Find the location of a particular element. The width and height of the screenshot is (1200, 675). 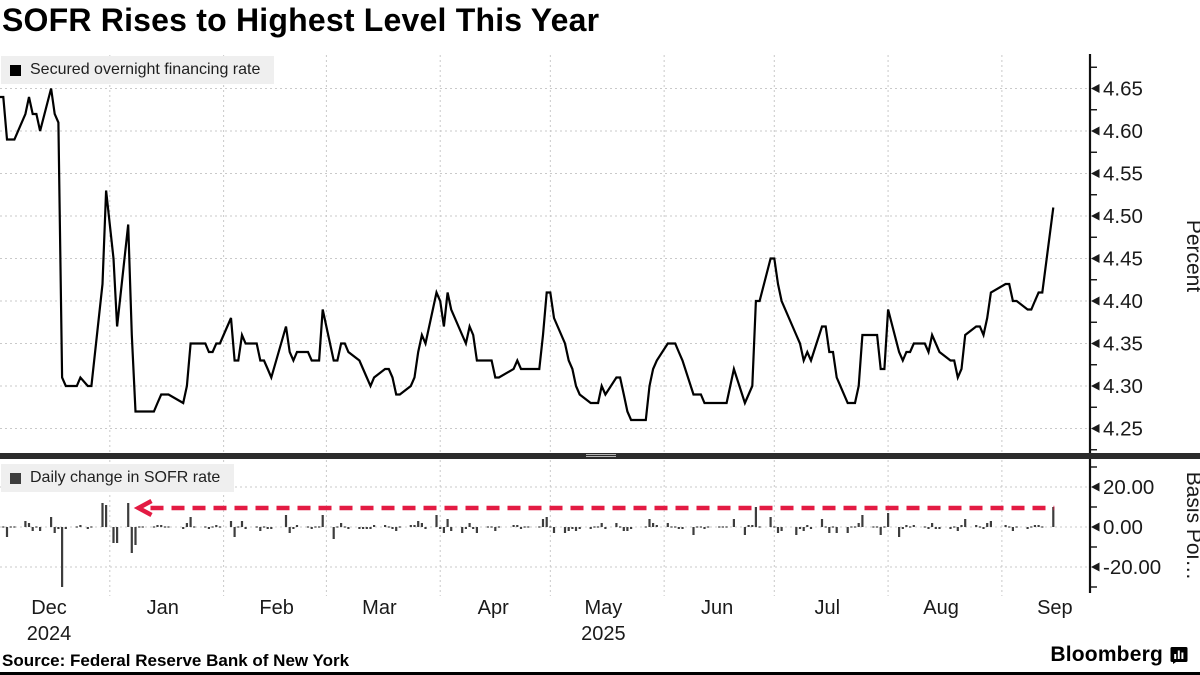

daily-change-bars is located at coordinates (528, 545).